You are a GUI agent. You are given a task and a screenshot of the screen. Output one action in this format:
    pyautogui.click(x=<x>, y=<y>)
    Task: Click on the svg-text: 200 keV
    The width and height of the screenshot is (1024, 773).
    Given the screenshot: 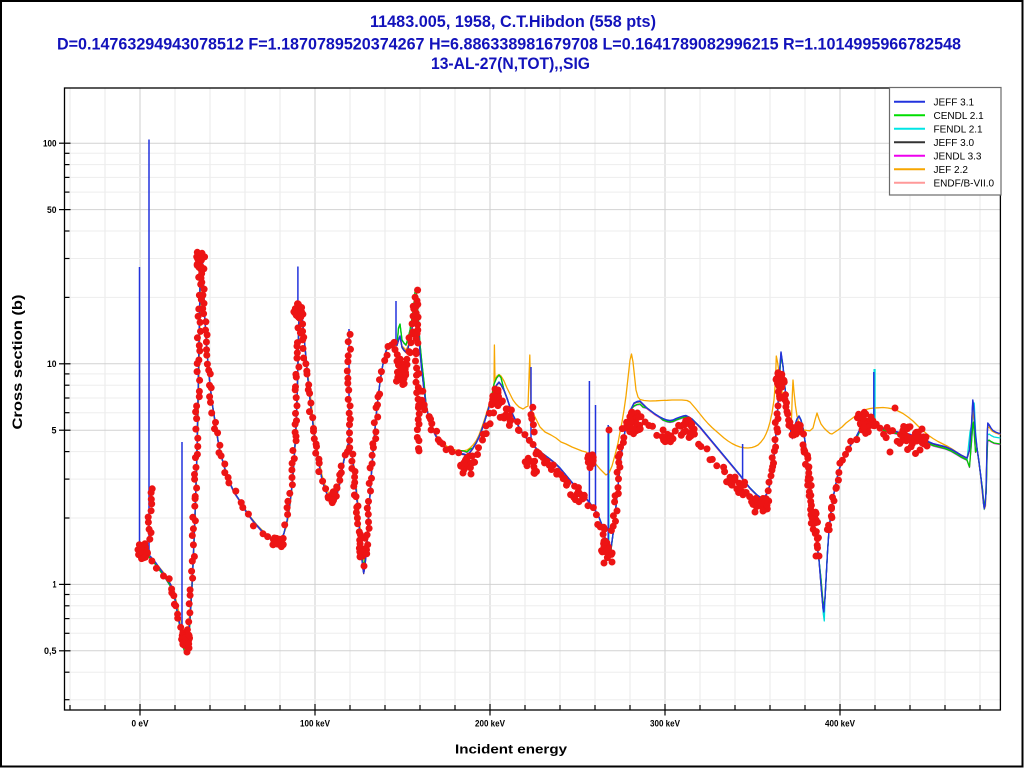 What is the action you would take?
    pyautogui.click(x=490, y=724)
    